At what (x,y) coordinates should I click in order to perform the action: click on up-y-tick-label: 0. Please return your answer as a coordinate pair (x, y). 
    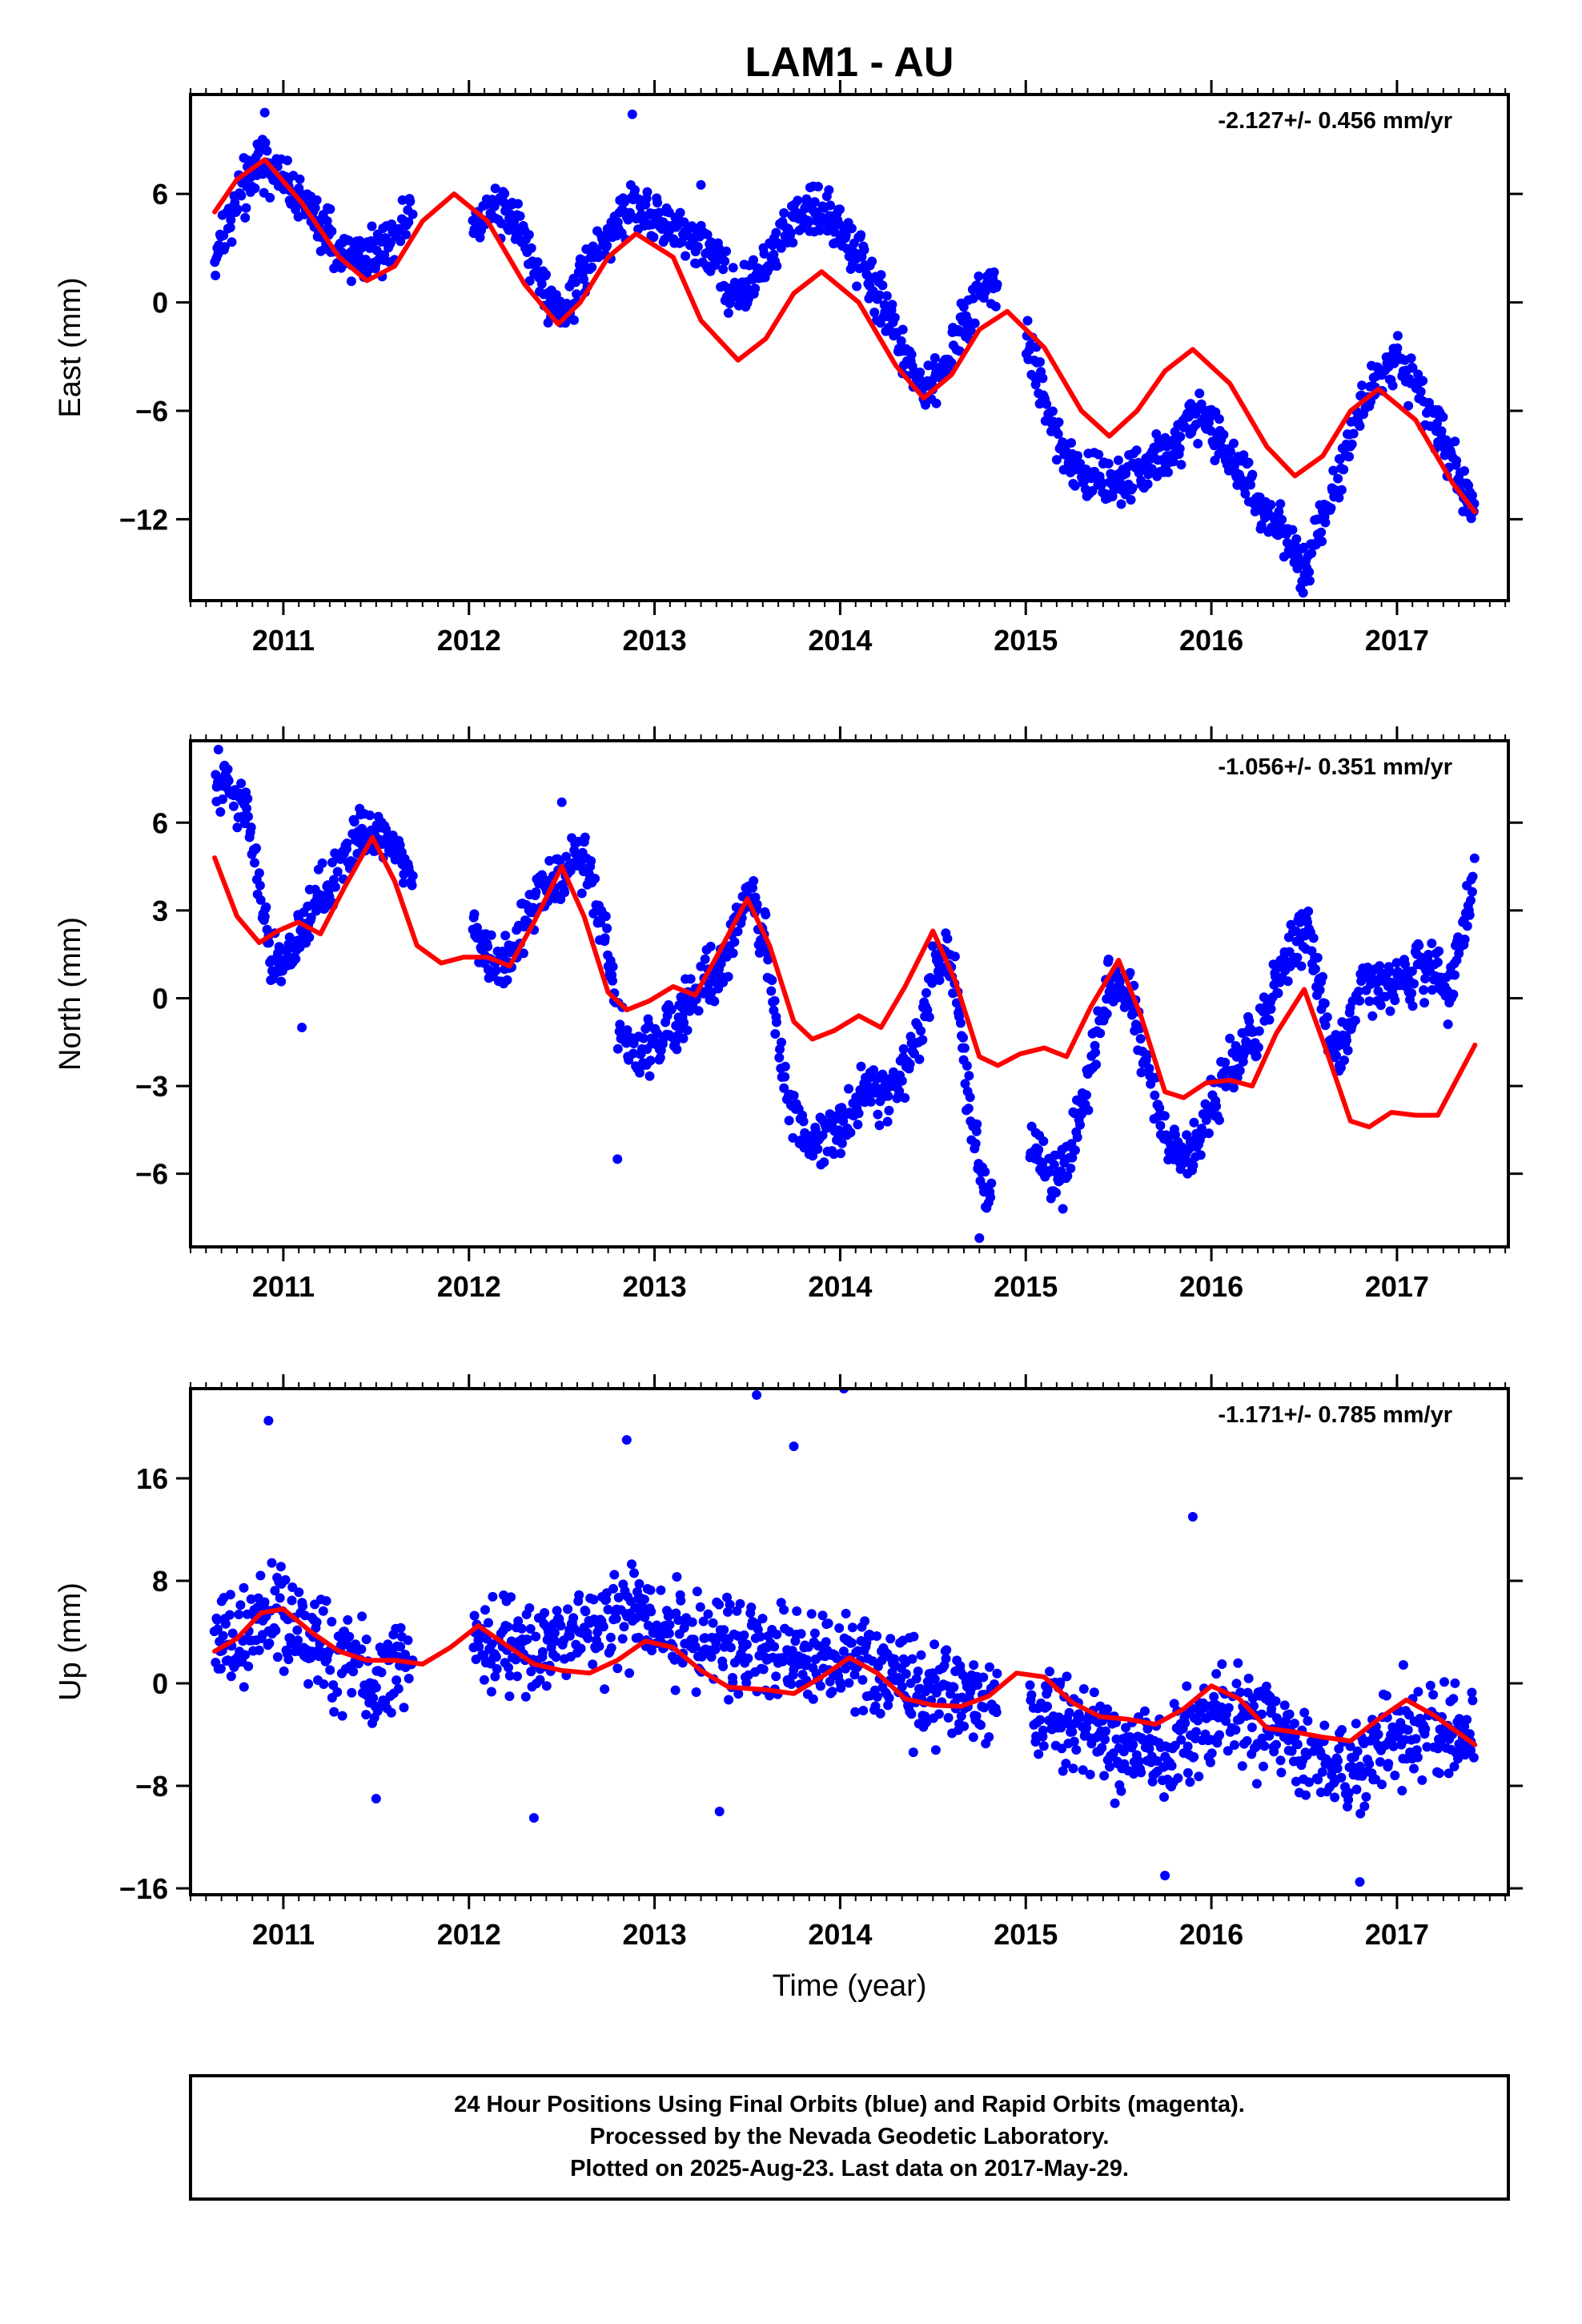
    Looking at the image, I should click on (160, 1683).